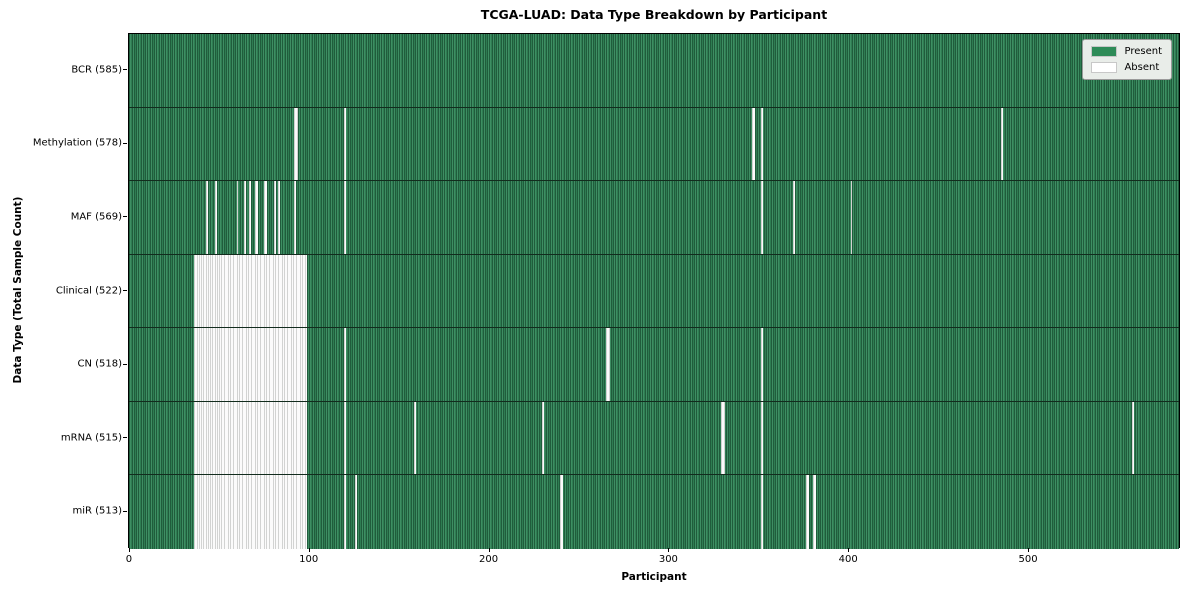  Describe the element at coordinates (125, 143) in the screenshot. I see `y-tick-Methylation` at that location.